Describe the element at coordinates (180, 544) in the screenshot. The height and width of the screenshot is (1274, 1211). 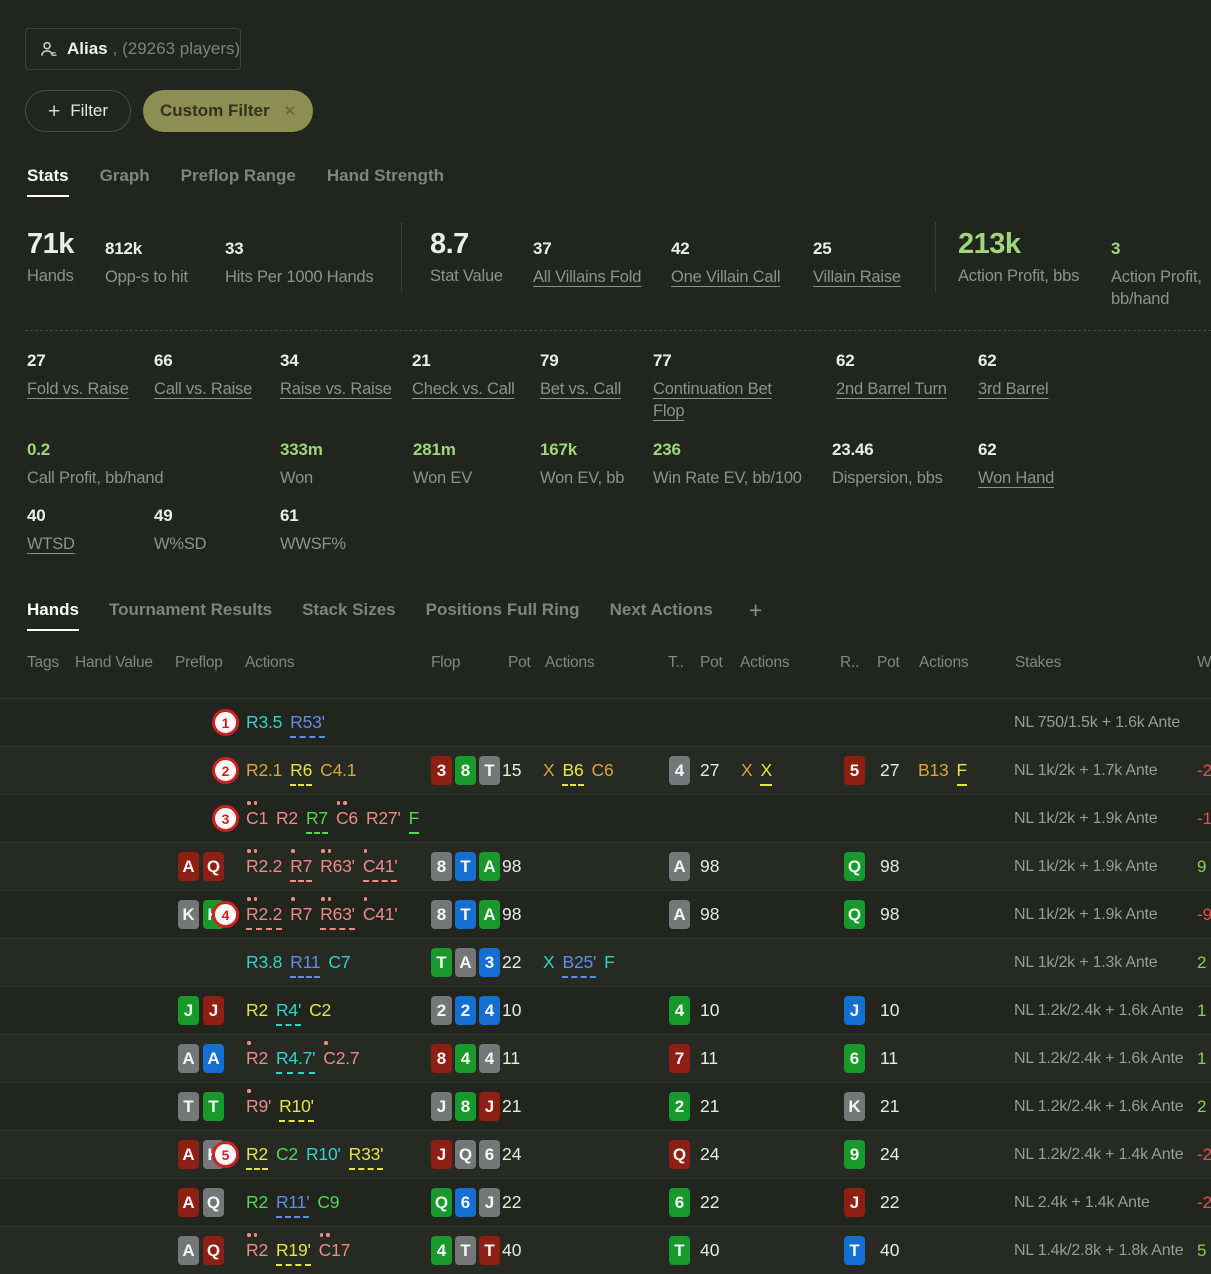
I see `stat-label: W%SD` at that location.